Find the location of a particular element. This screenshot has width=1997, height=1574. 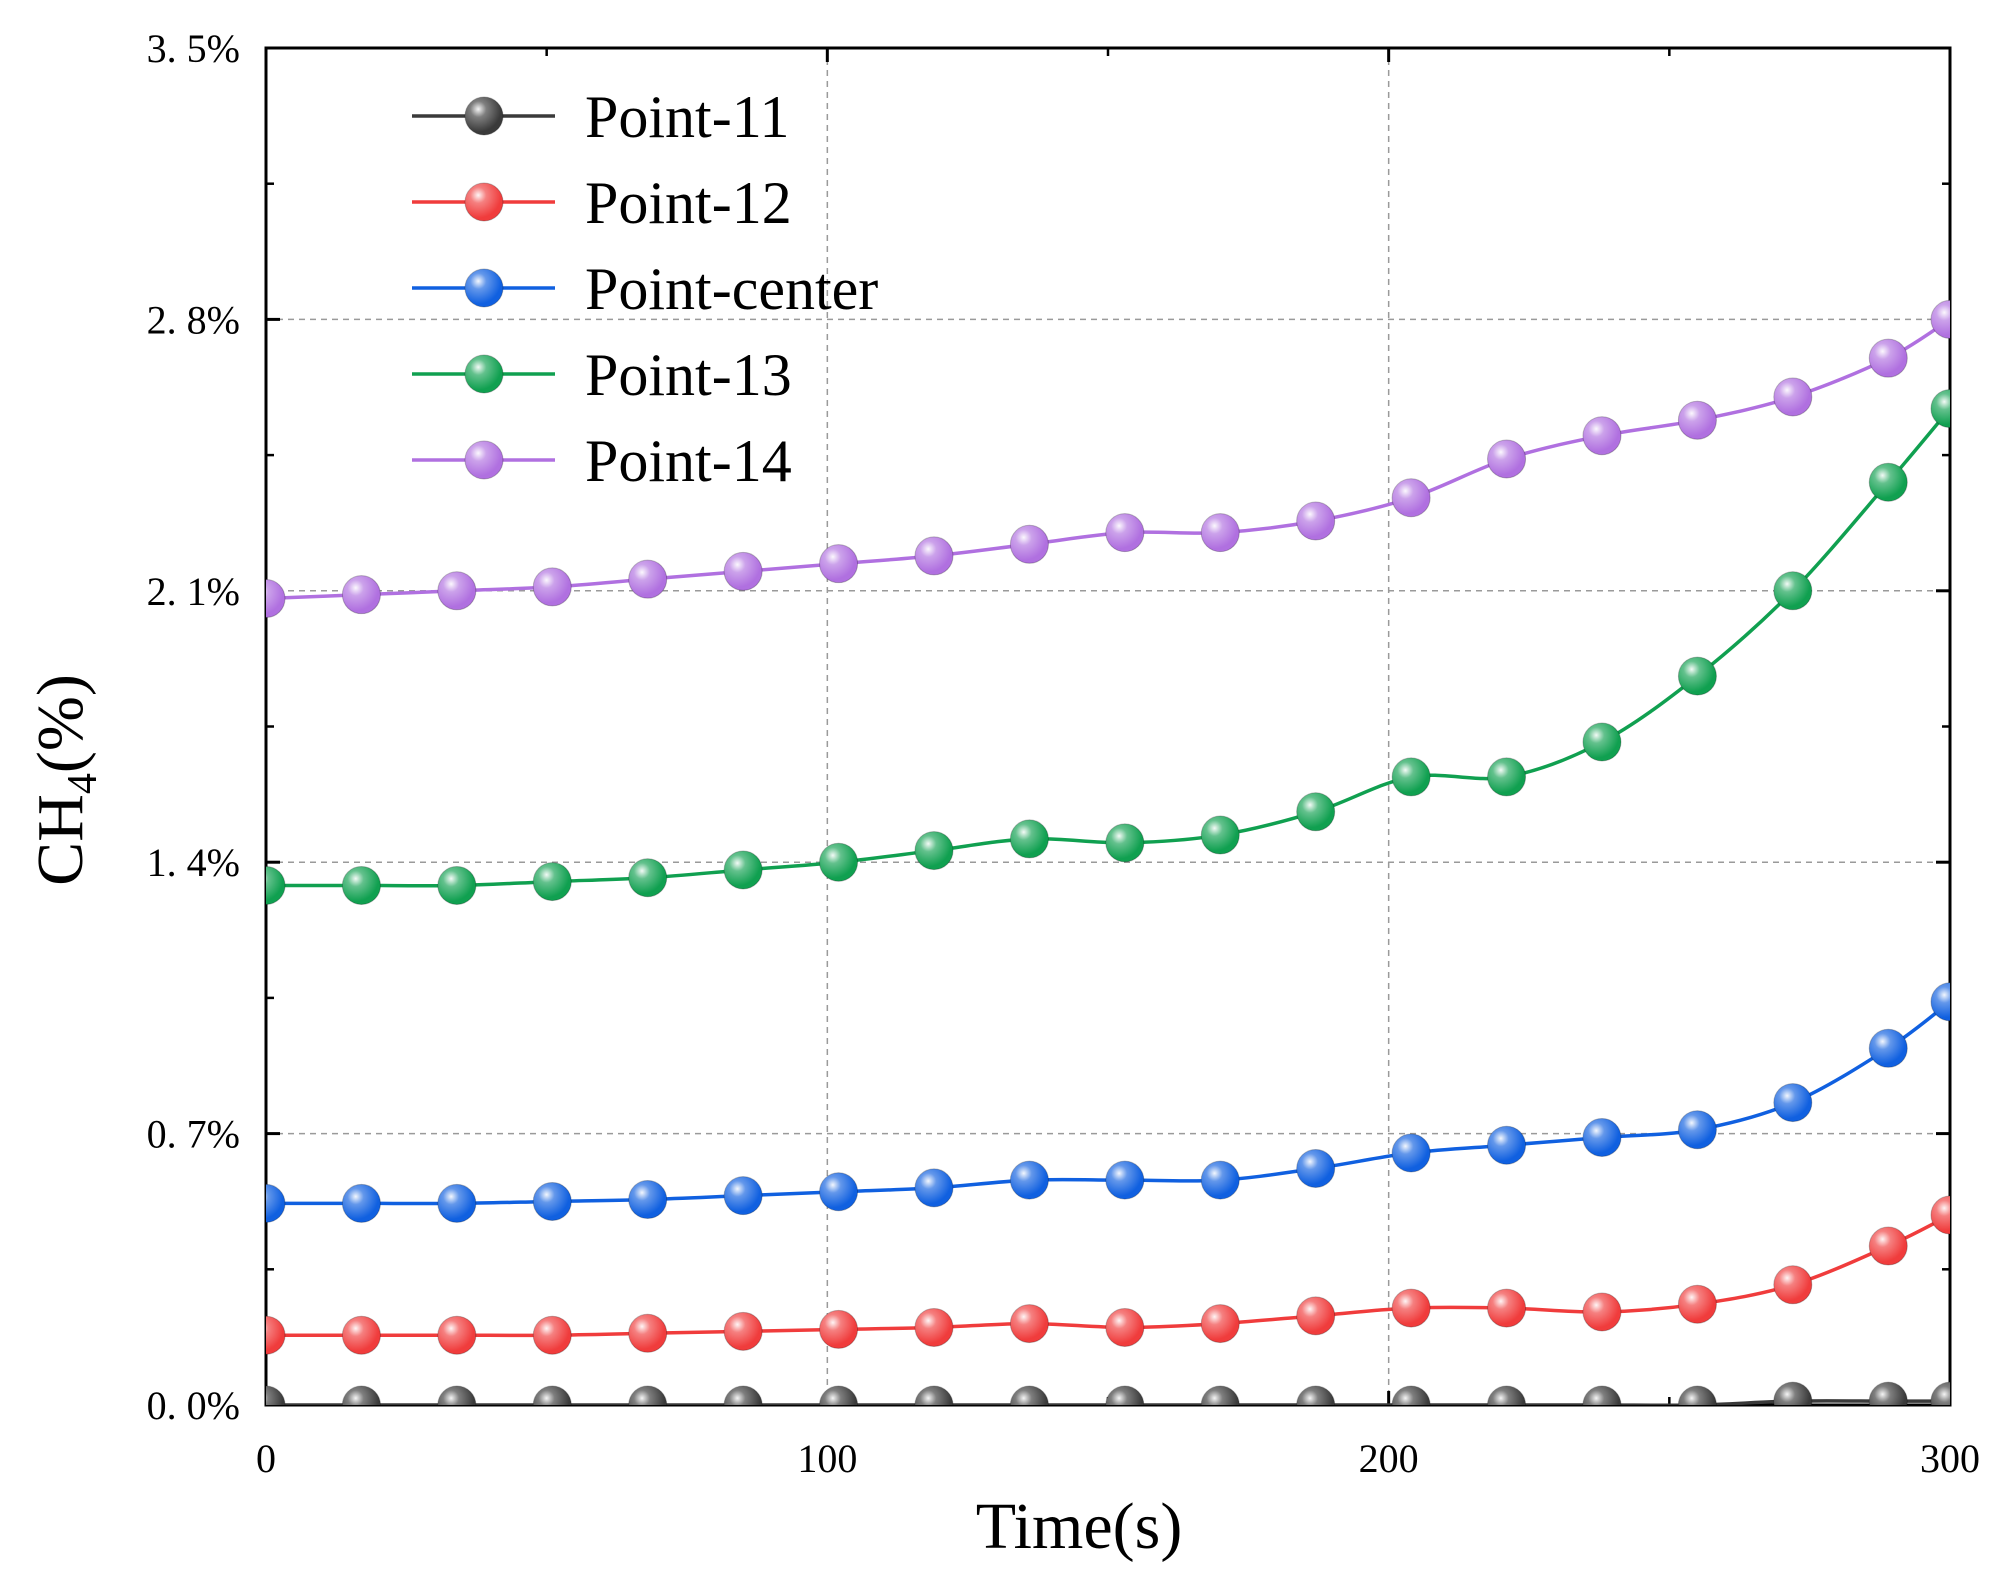

legend-entry-point-center: Point-center is located at coordinates (645, 289).